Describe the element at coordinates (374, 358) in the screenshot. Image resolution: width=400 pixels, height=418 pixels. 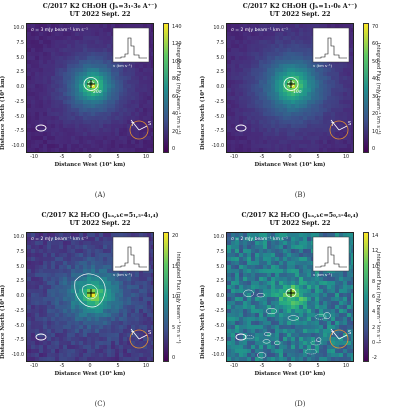
I see `colorbar-tick: -2` at that location.